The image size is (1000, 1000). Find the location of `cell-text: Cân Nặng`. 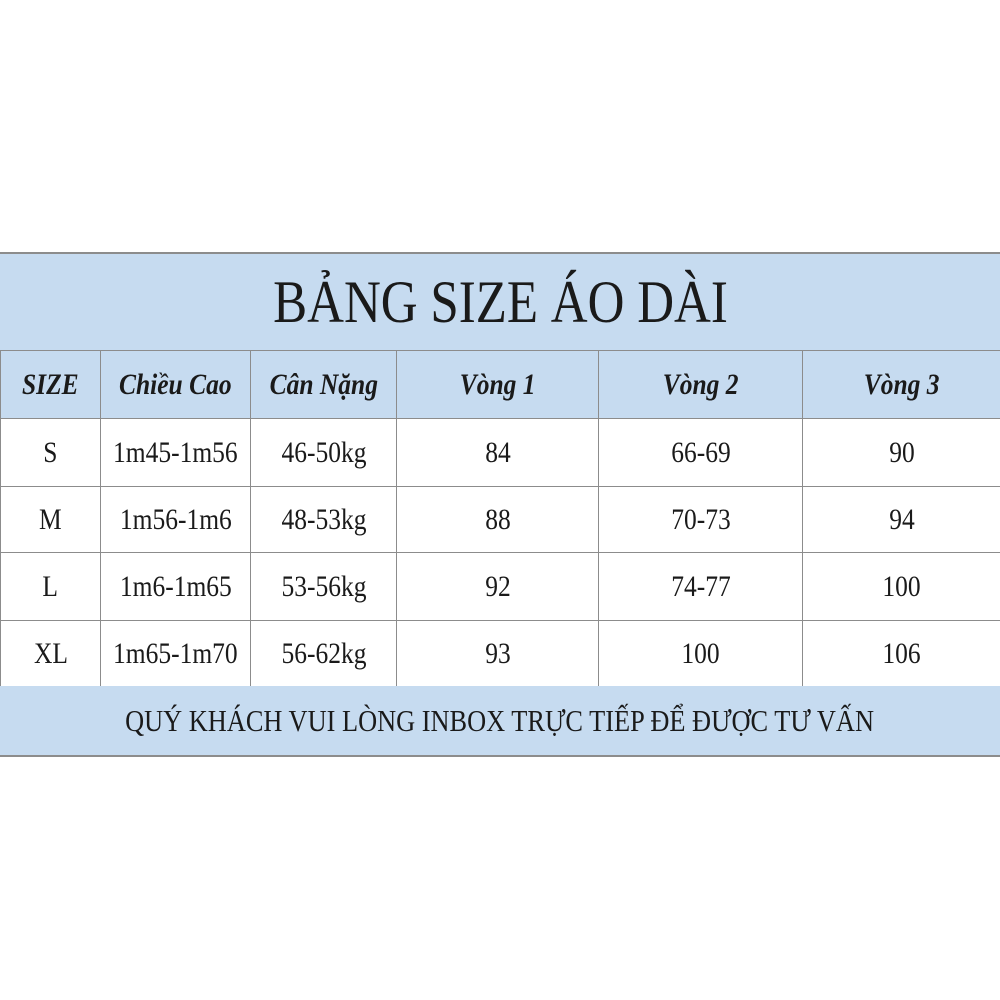

cell-text: Cân Nặng is located at coordinates (323, 384).